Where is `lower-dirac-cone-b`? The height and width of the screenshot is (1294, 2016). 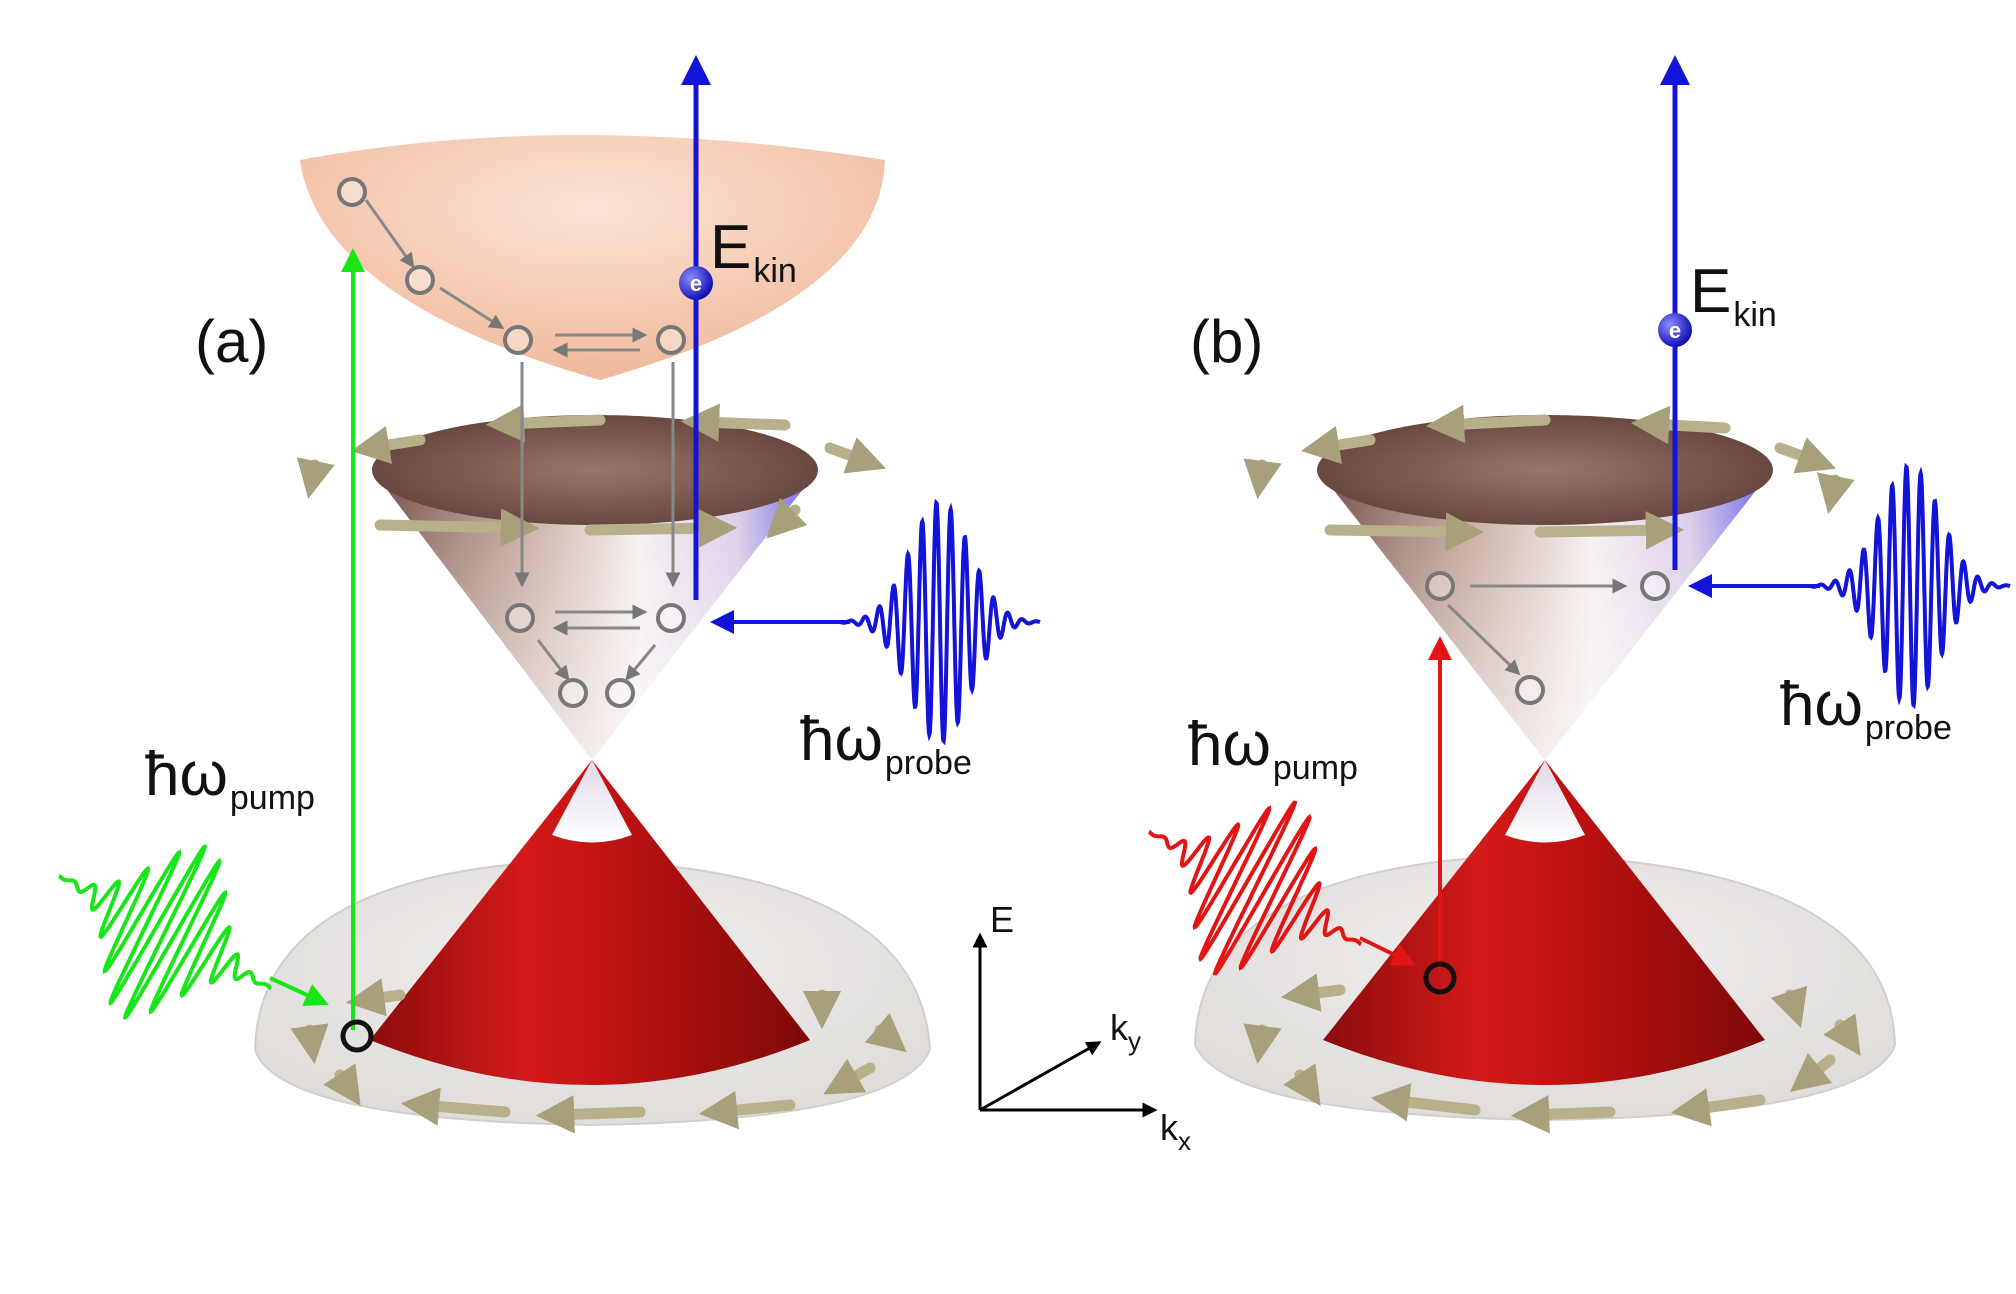 lower-dirac-cone-b is located at coordinates (1544, 922).